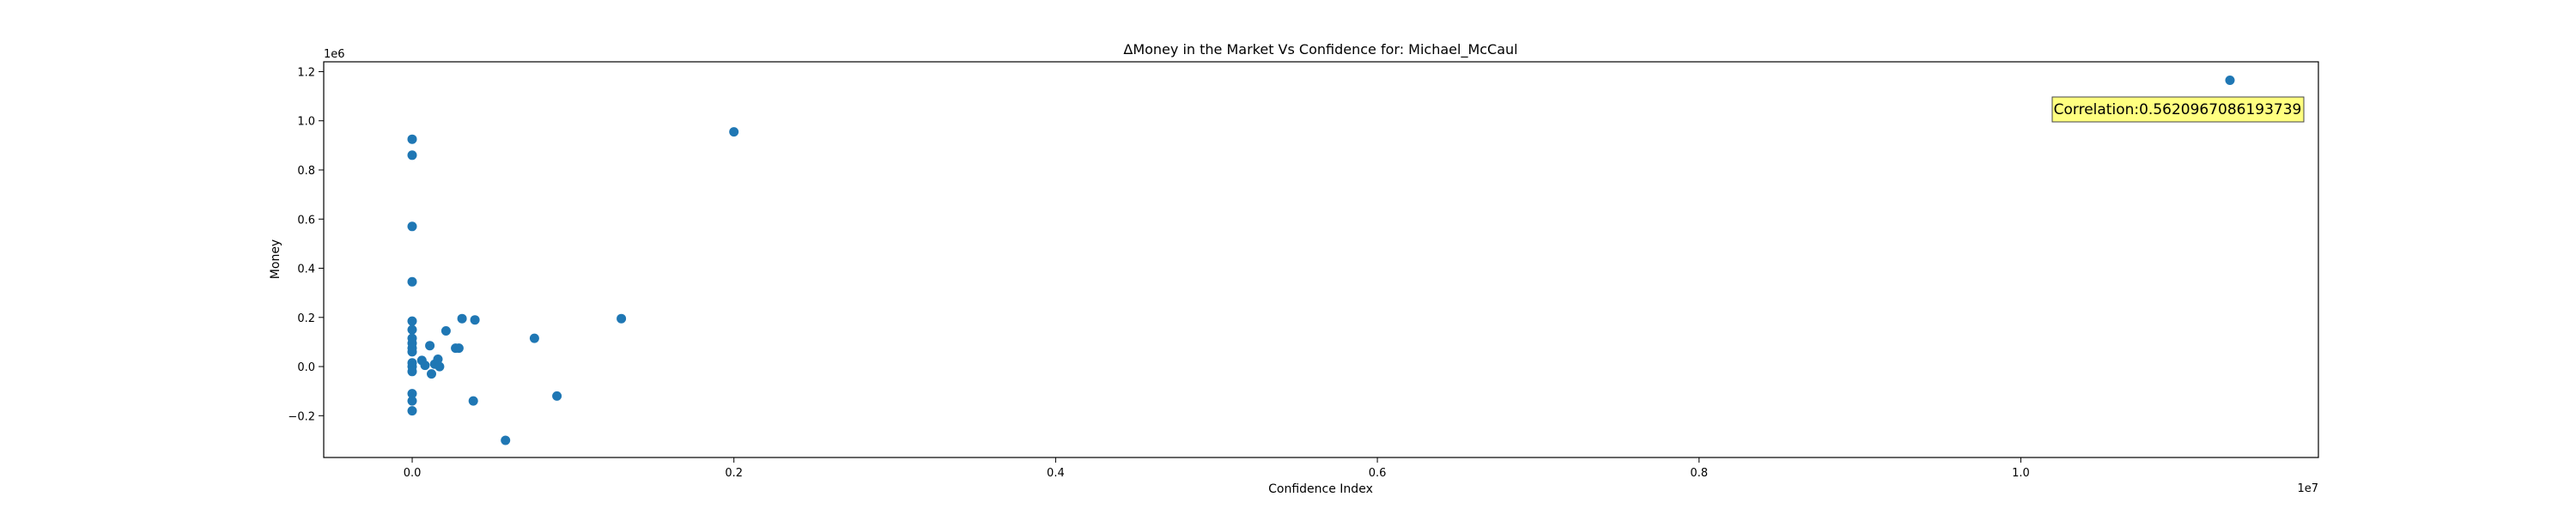 Image resolution: width=2576 pixels, height=515 pixels. What do you see at coordinates (306, 244) in the screenshot?
I see `y-axis-ticks: −0.2 0.0 0.2 0.4 0.6 0.8 1.0 1.2` at bounding box center [306, 244].